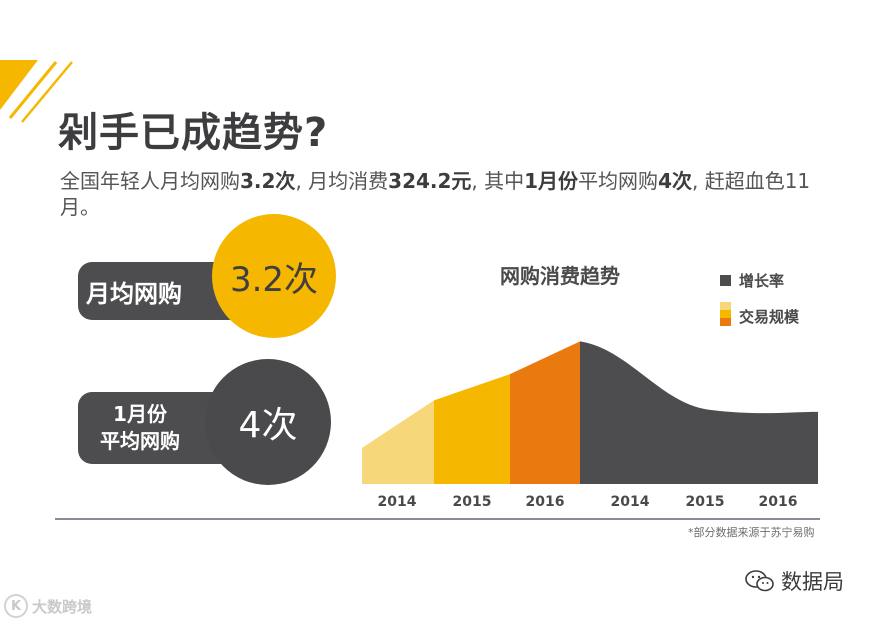  What do you see at coordinates (437, 519) in the screenshot?
I see `divider-line` at bounding box center [437, 519].